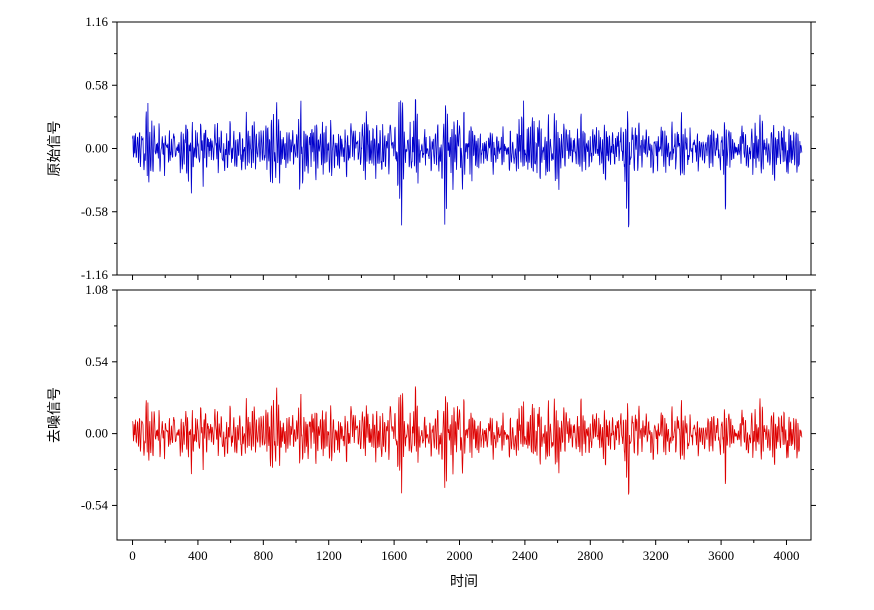 This screenshot has width=874, height=610. Describe the element at coordinates (525, 555) in the screenshot. I see `x-tick-label: 2400` at that location.